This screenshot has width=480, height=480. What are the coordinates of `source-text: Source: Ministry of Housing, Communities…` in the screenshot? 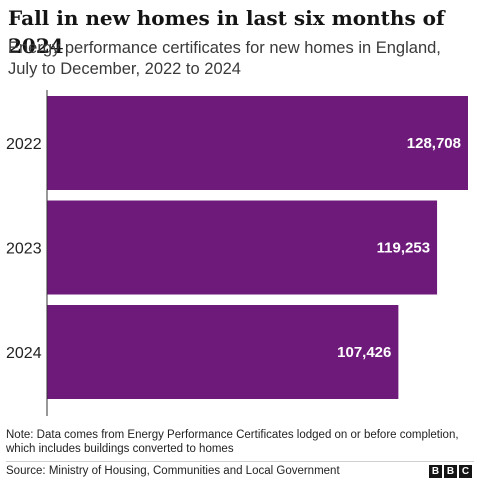 It's located at (173, 471).